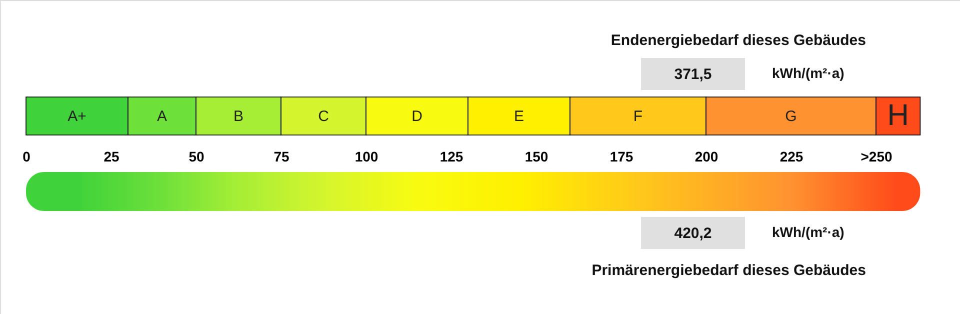  I want to click on text: 420,2, so click(693, 233).